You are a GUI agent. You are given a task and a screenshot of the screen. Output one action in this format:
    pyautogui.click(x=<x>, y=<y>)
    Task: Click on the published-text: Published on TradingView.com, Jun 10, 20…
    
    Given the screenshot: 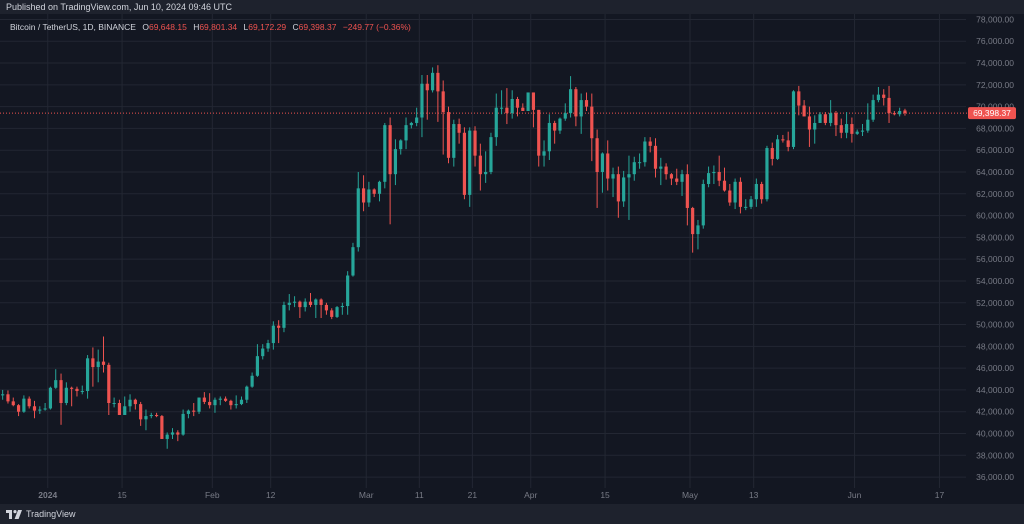 What is the action you would take?
    pyautogui.click(x=119, y=7)
    